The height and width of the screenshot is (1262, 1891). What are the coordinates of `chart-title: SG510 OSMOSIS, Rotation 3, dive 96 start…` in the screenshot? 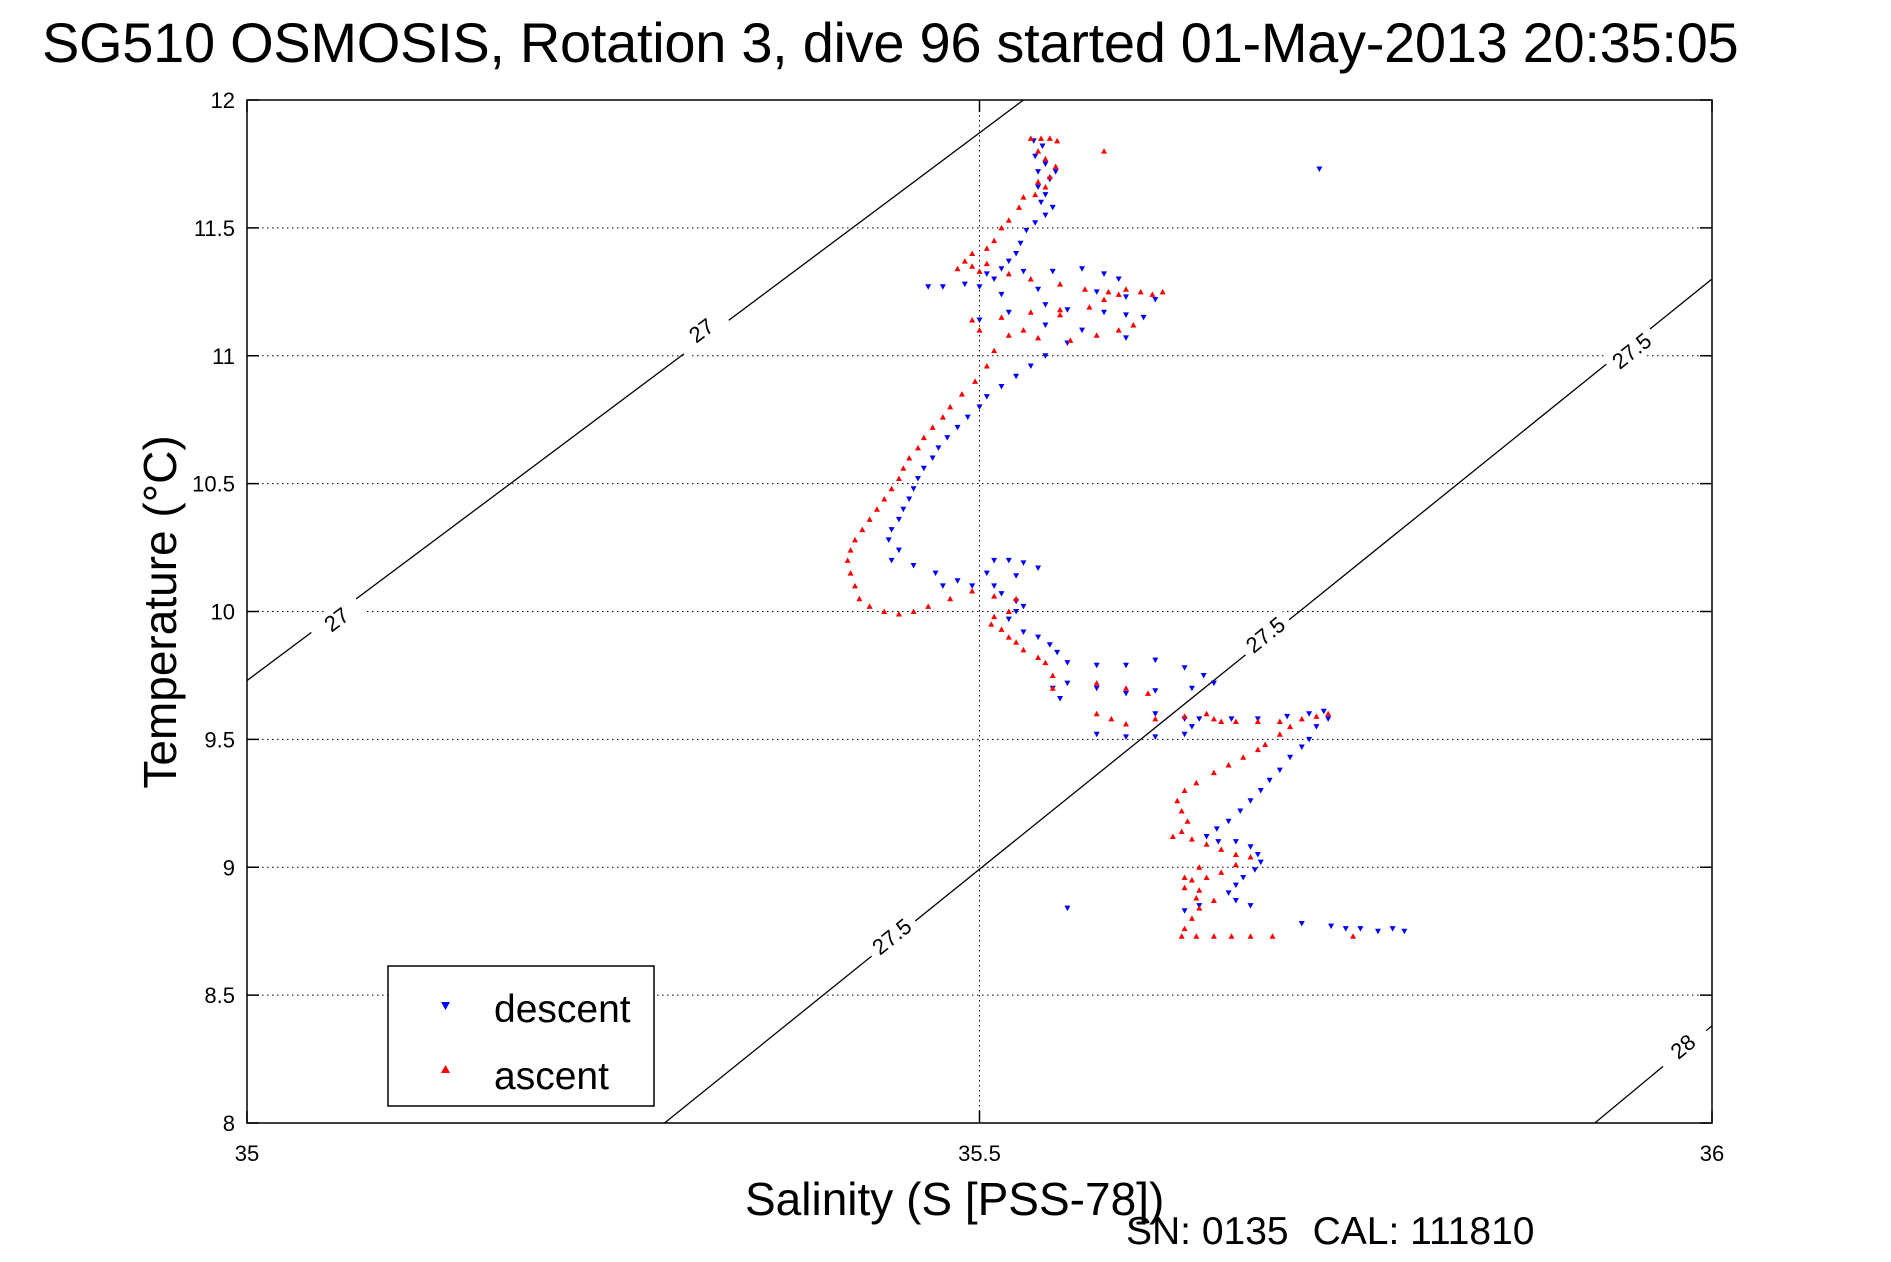 It's located at (890, 42).